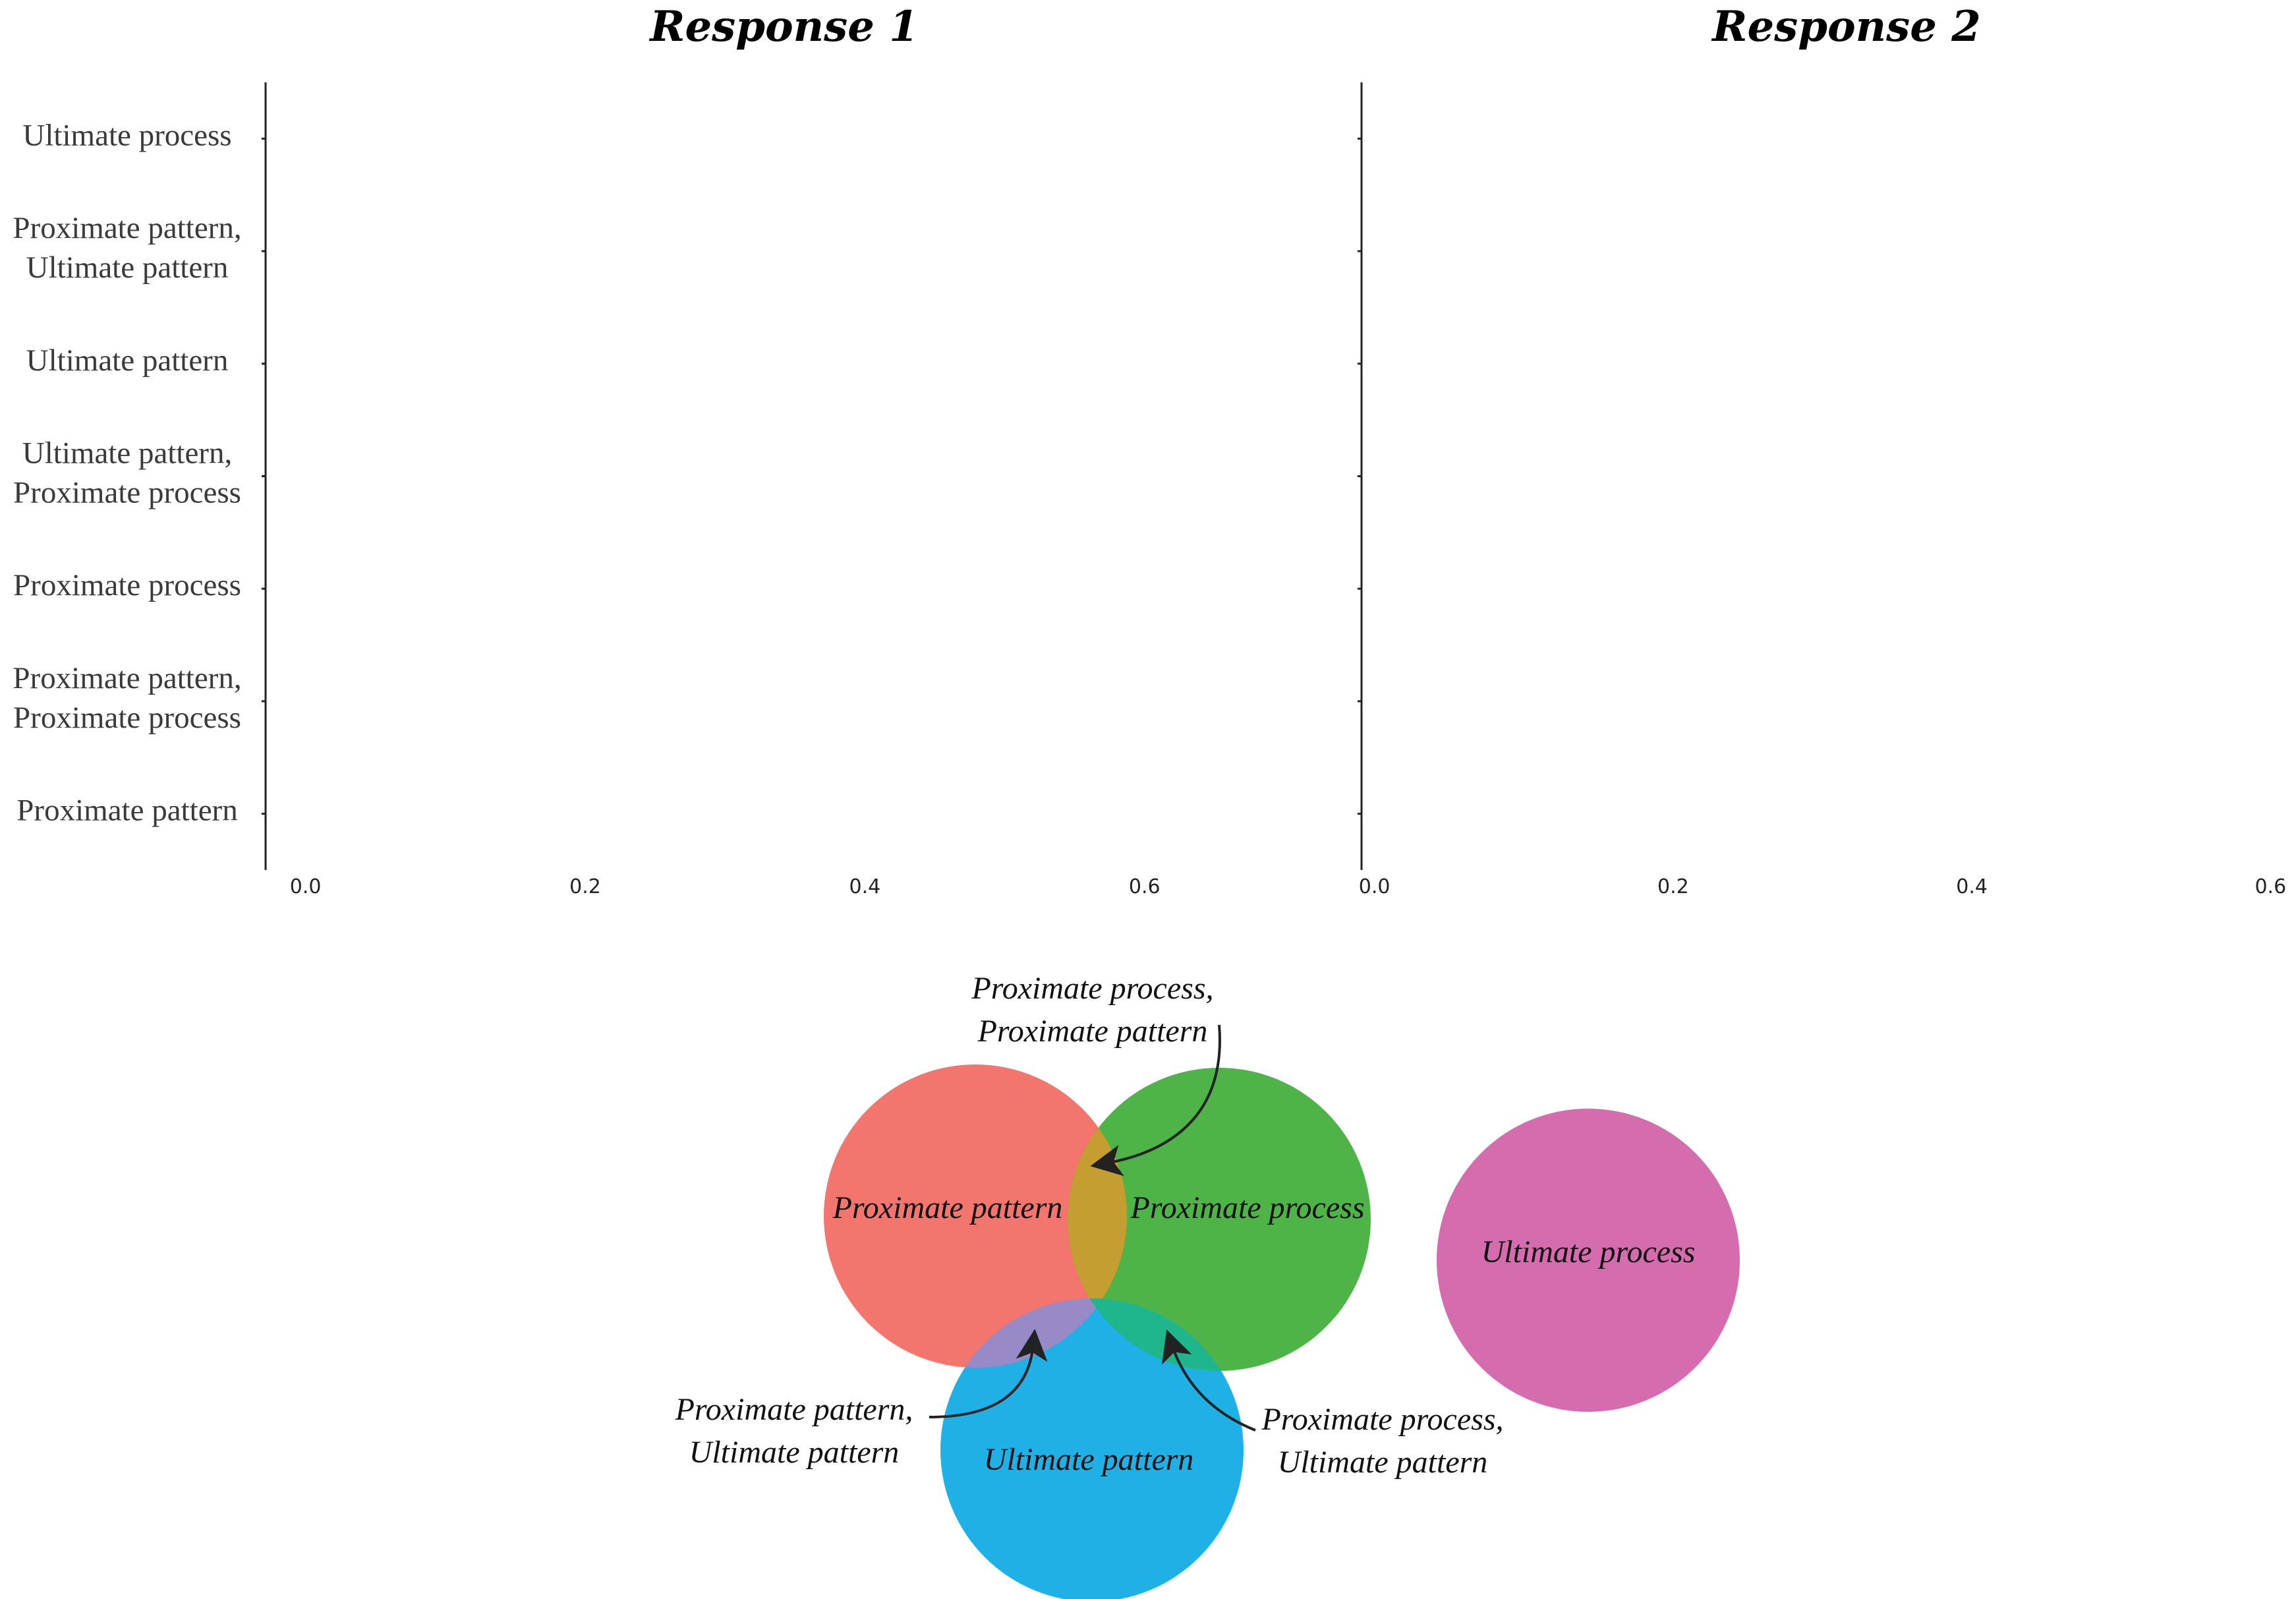 Image resolution: width=2296 pixels, height=1599 pixels. Describe the element at coordinates (1209, 1381) in the screenshot. I see `arrow-proximate-process-ultimate-pattern` at that location.